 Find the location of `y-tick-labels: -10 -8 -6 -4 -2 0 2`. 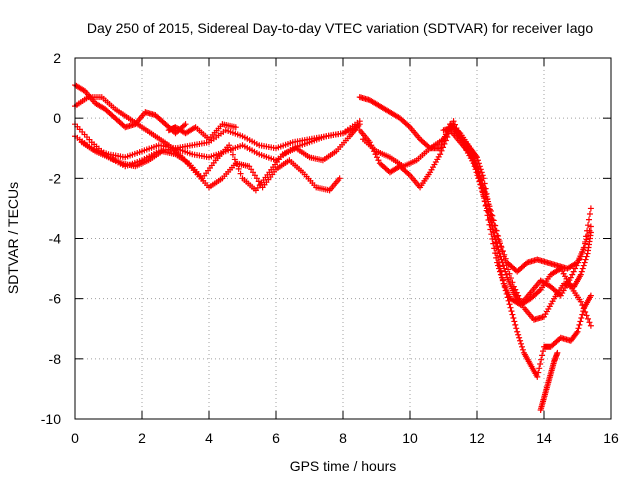

y-tick-labels: -10 -8 -6 -4 -2 0 2 is located at coordinates (51, 238).